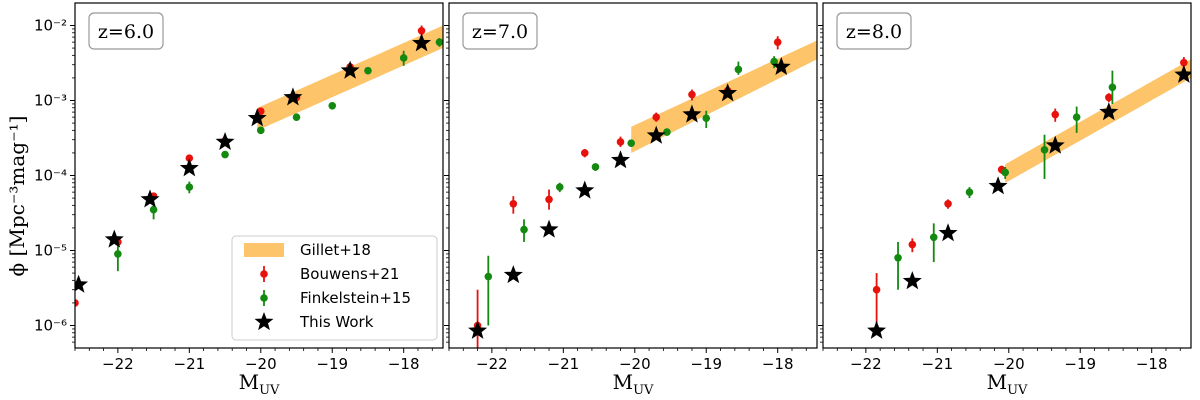 The height and width of the screenshot is (400, 1200). Describe the element at coordinates (336, 322) in the screenshot. I see `legend-label: This Work` at that location.